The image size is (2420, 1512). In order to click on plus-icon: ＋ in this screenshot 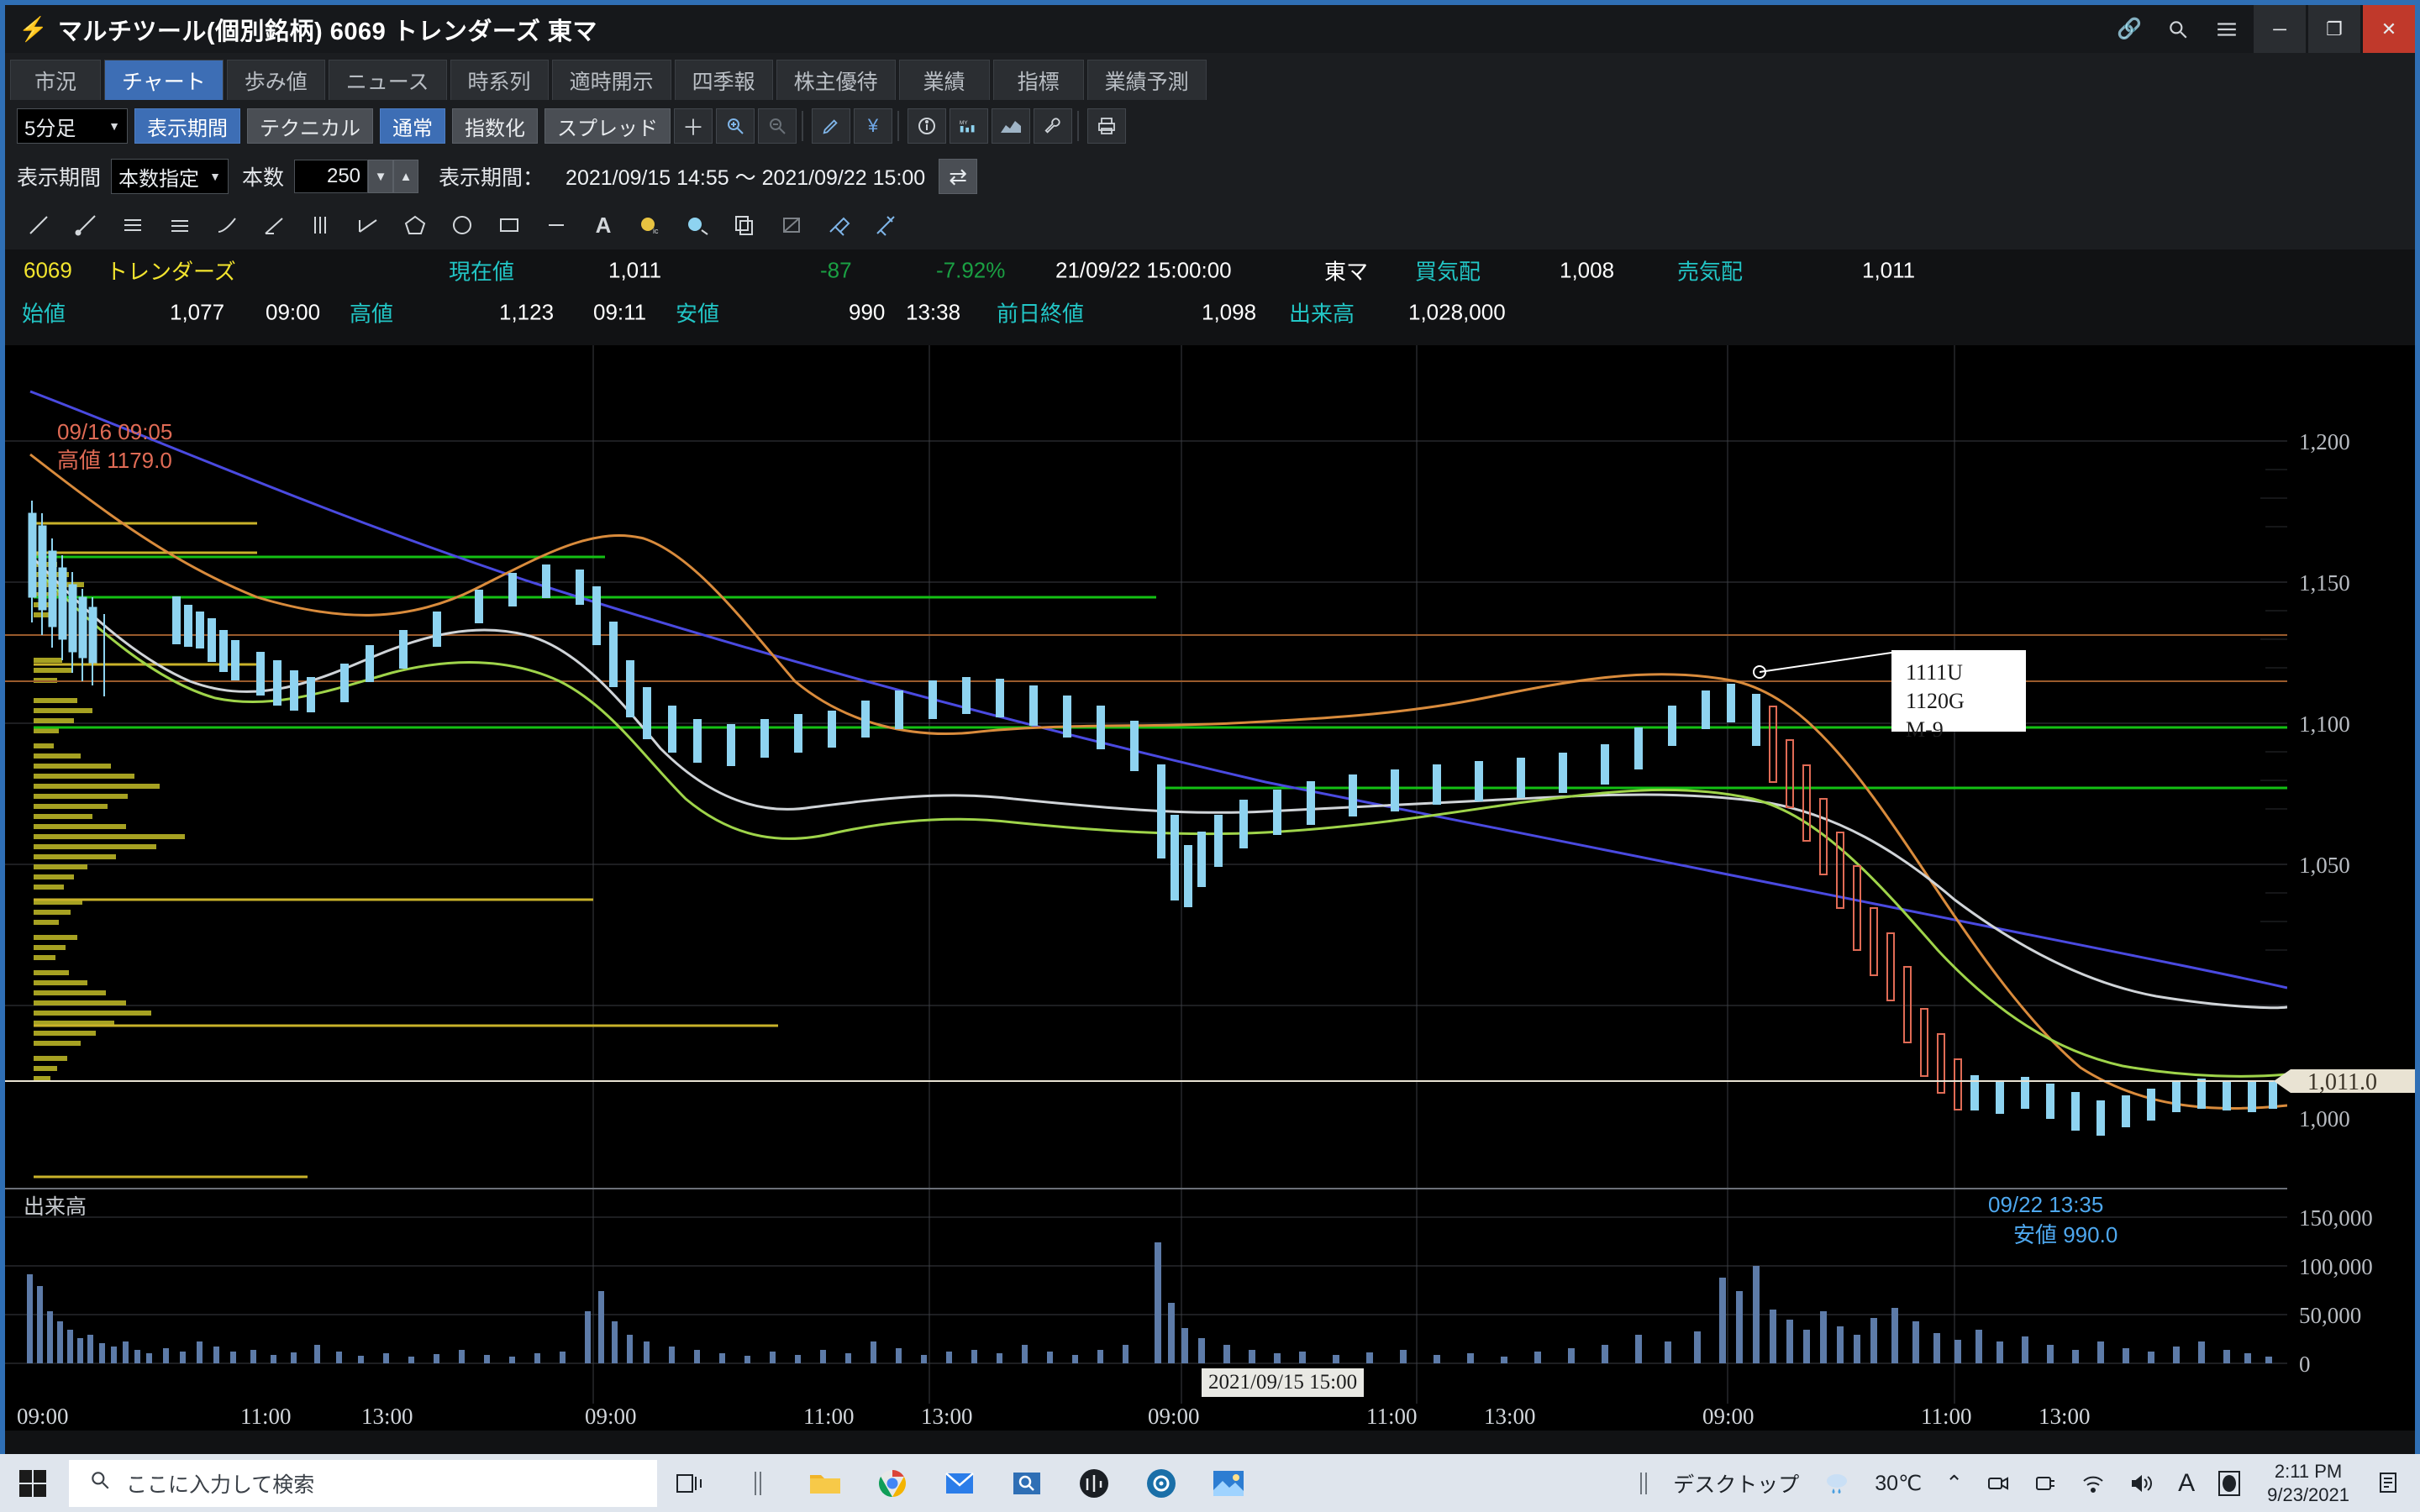, I will do `click(693, 126)`.